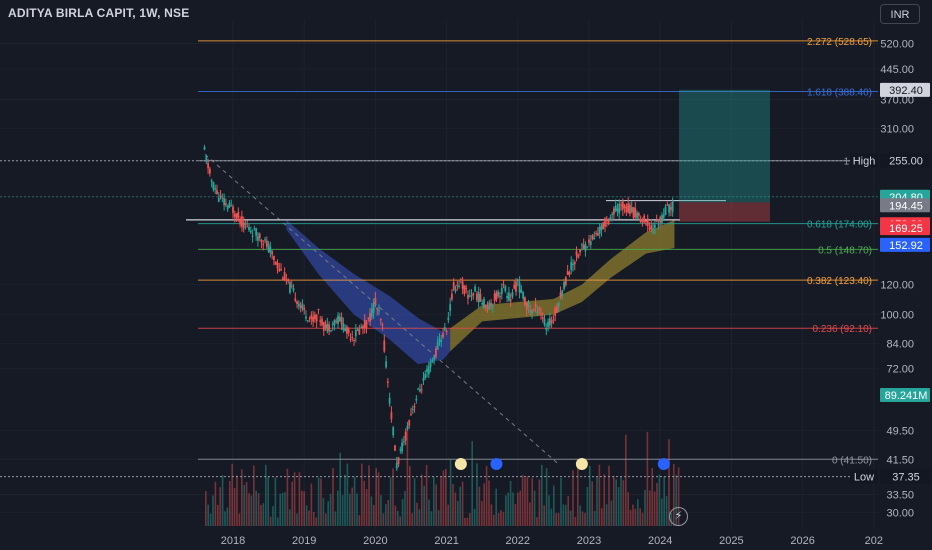  Describe the element at coordinates (897, 286) in the screenshot. I see `y-tick-label: 120.00` at that location.